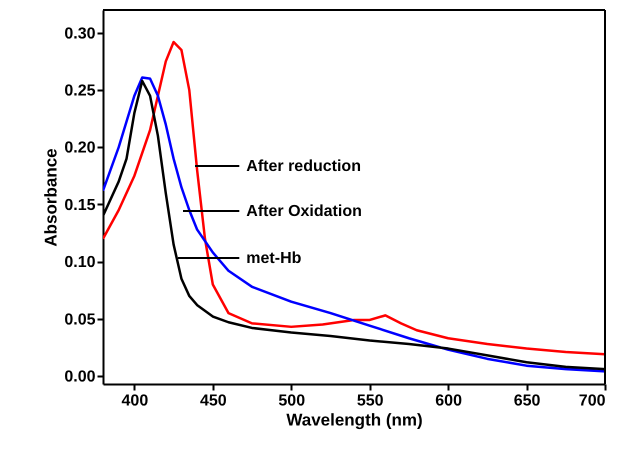  What do you see at coordinates (50, 197) in the screenshot?
I see `y-axis-title: Absorbance` at bounding box center [50, 197].